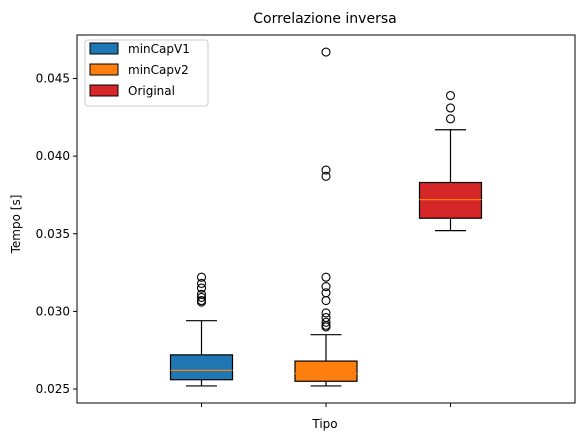 This screenshot has width=584, height=441. What do you see at coordinates (16, 225) in the screenshot?
I see `y-axis-label: Tempo [s]` at bounding box center [16, 225].